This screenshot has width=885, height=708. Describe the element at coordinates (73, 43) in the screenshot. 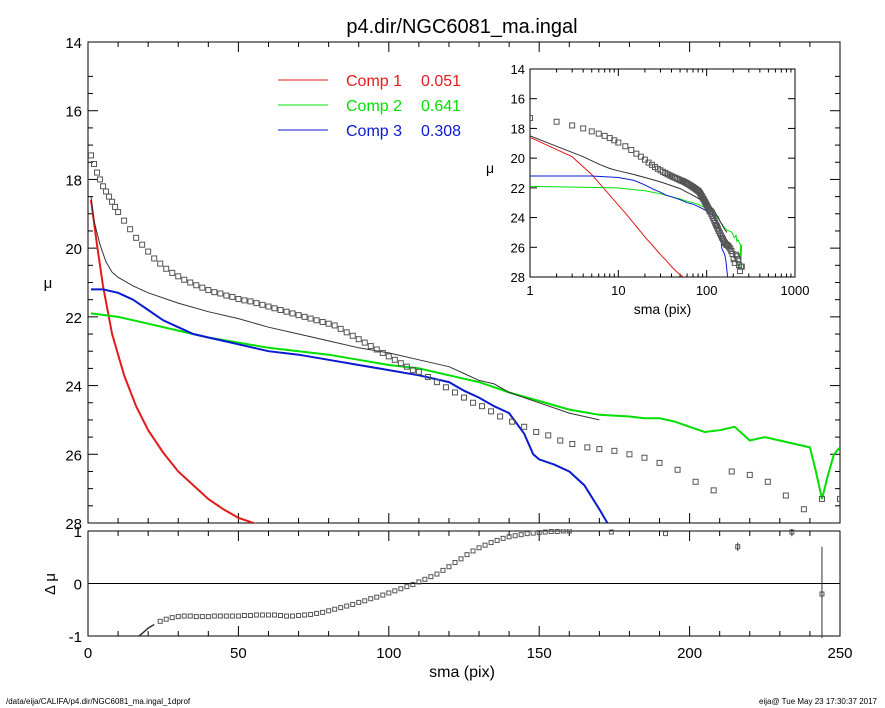

I see `main-ytick-label: 14` at that location.